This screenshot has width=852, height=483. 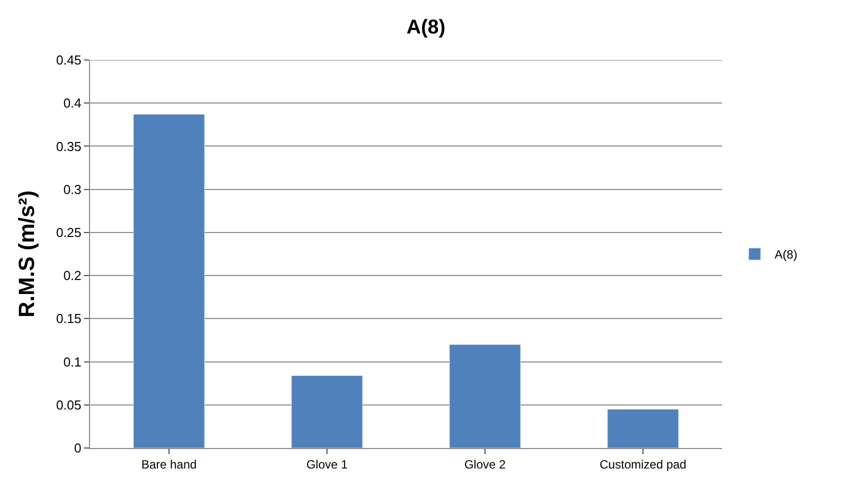 I want to click on x-tick-label: Glove 2, so click(x=485, y=464).